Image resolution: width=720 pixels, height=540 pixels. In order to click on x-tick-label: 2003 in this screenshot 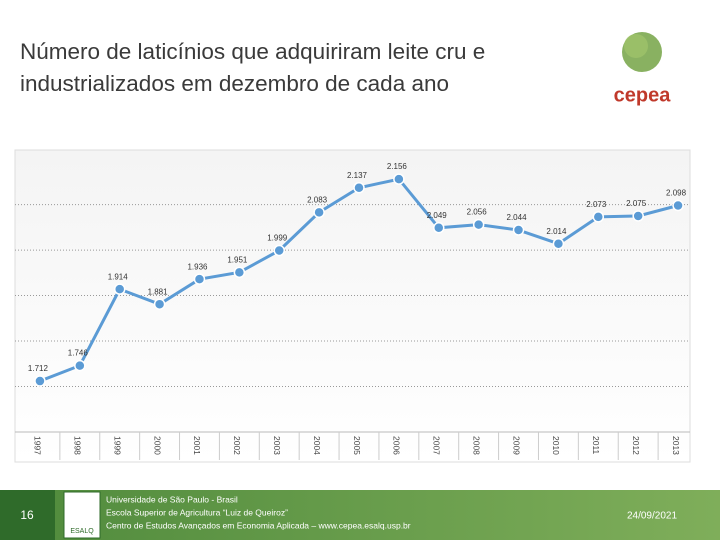, I will do `click(277, 445)`.